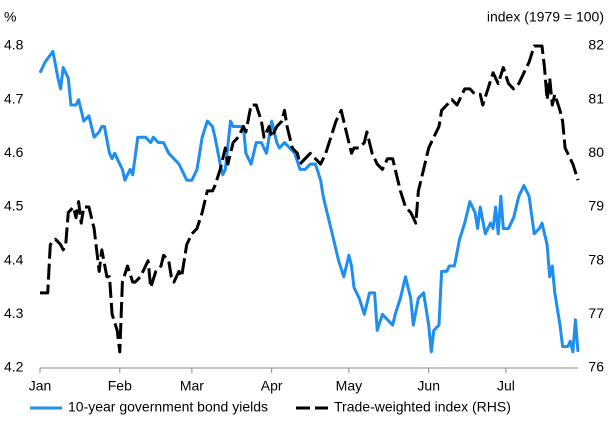 The width and height of the screenshot is (608, 428). Describe the element at coordinates (428, 386) in the screenshot. I see `x-tick-label: Jun` at that location.